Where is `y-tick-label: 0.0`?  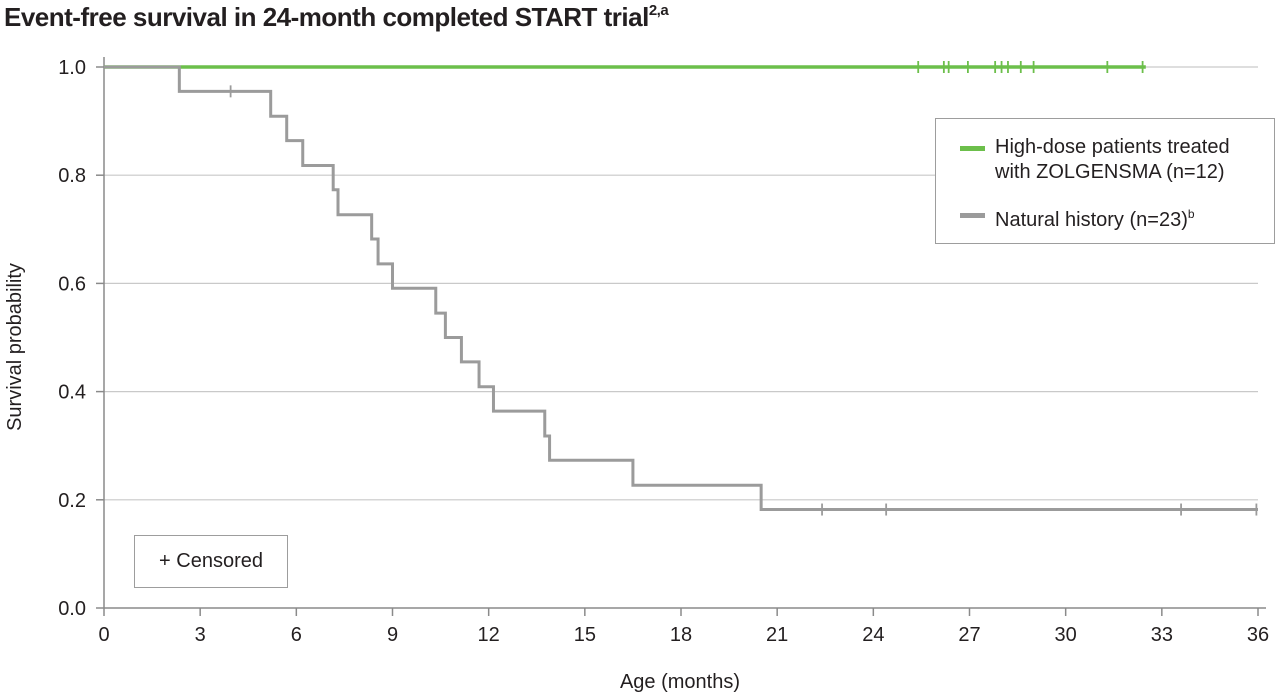
y-tick-label: 0.0 is located at coordinates (72, 609).